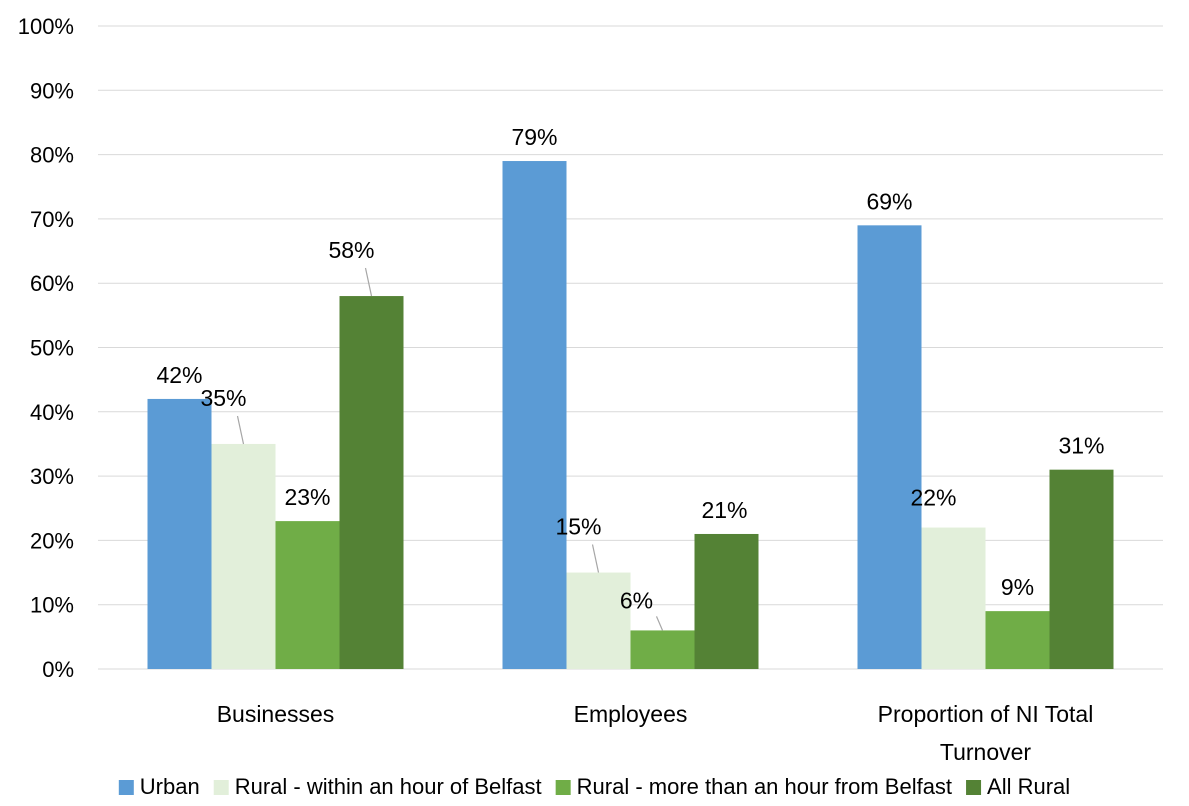  Describe the element at coordinates (170, 786) in the screenshot. I see `legend-label: Urban` at that location.